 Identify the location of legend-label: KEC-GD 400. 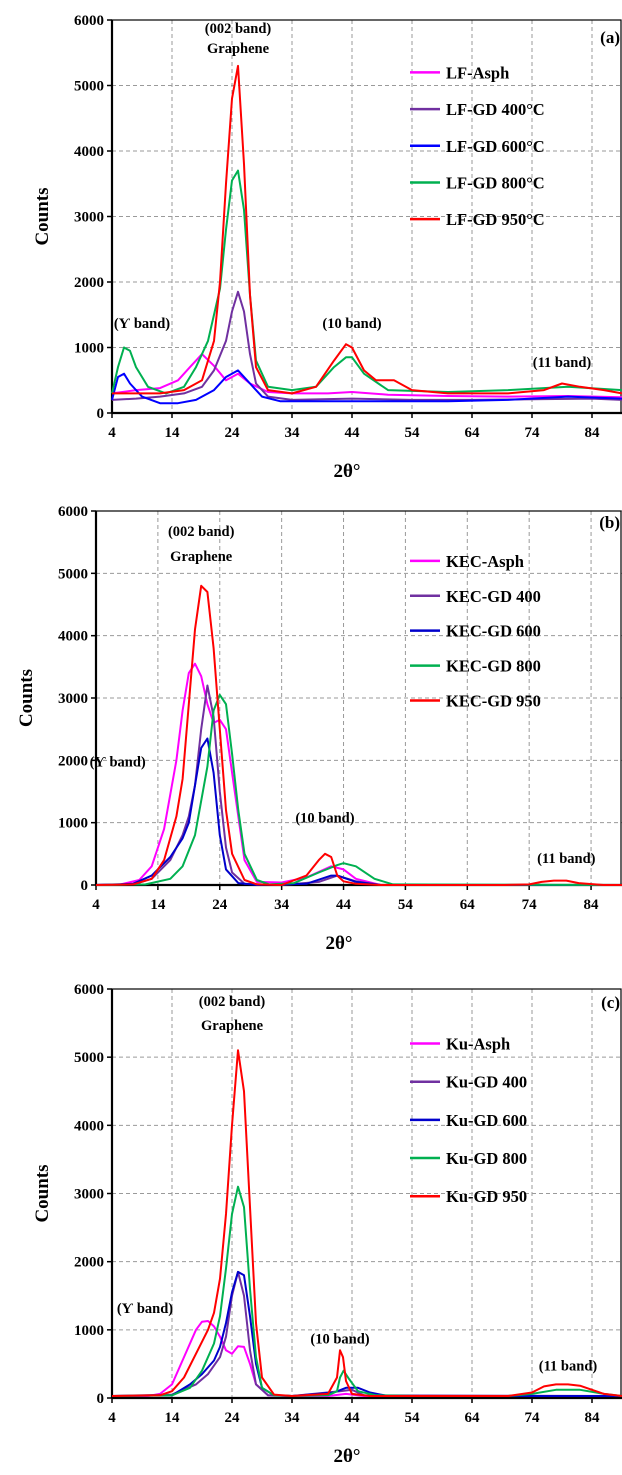
(493, 596).